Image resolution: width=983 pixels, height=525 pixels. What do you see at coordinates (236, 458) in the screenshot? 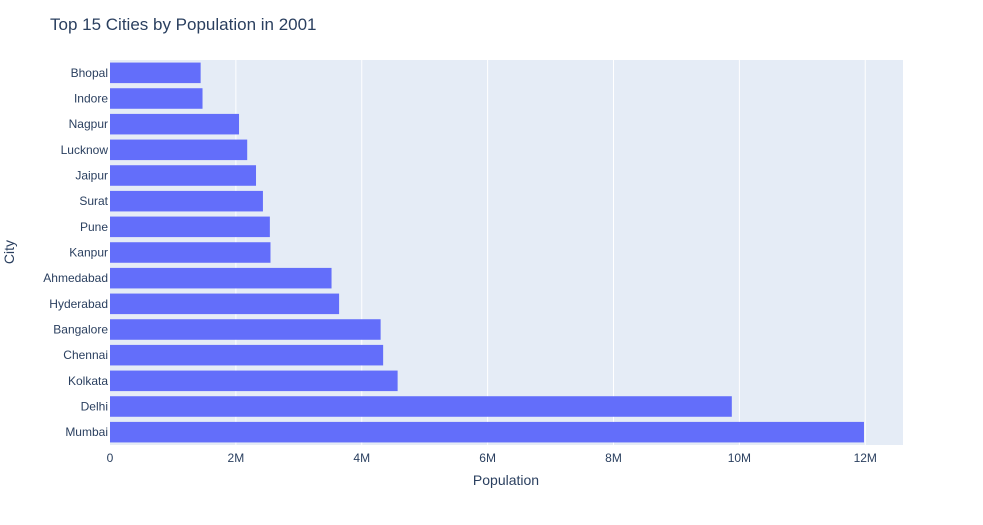
I see `x-tick-label: 2M` at bounding box center [236, 458].